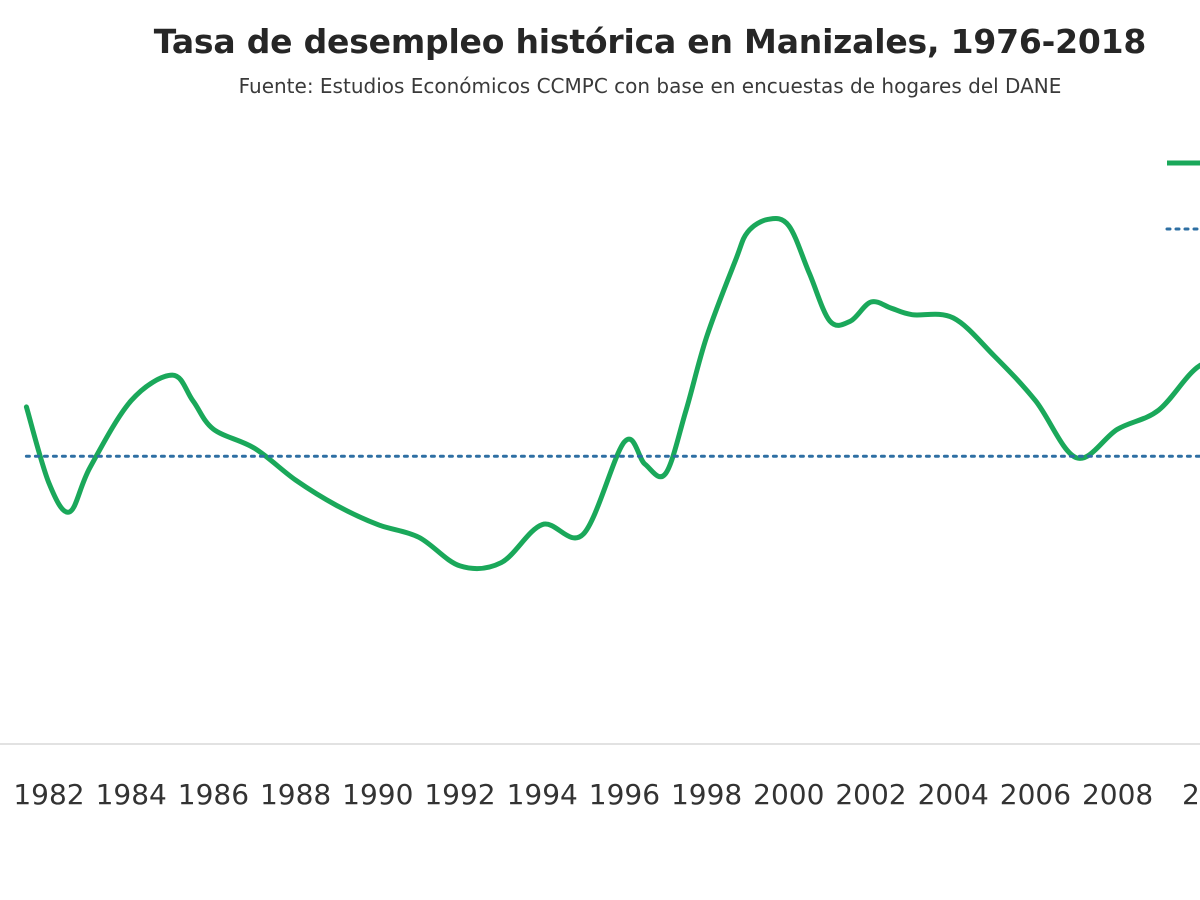 The image size is (1200, 900). I want to click on x-tick-label: 2000, so click(788, 794).